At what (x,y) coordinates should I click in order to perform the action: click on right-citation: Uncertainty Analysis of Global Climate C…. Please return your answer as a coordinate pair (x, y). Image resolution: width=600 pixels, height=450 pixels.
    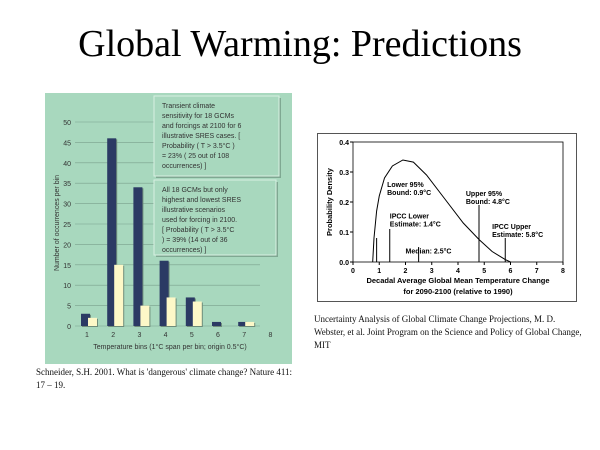
    Looking at the image, I should click on (448, 332).